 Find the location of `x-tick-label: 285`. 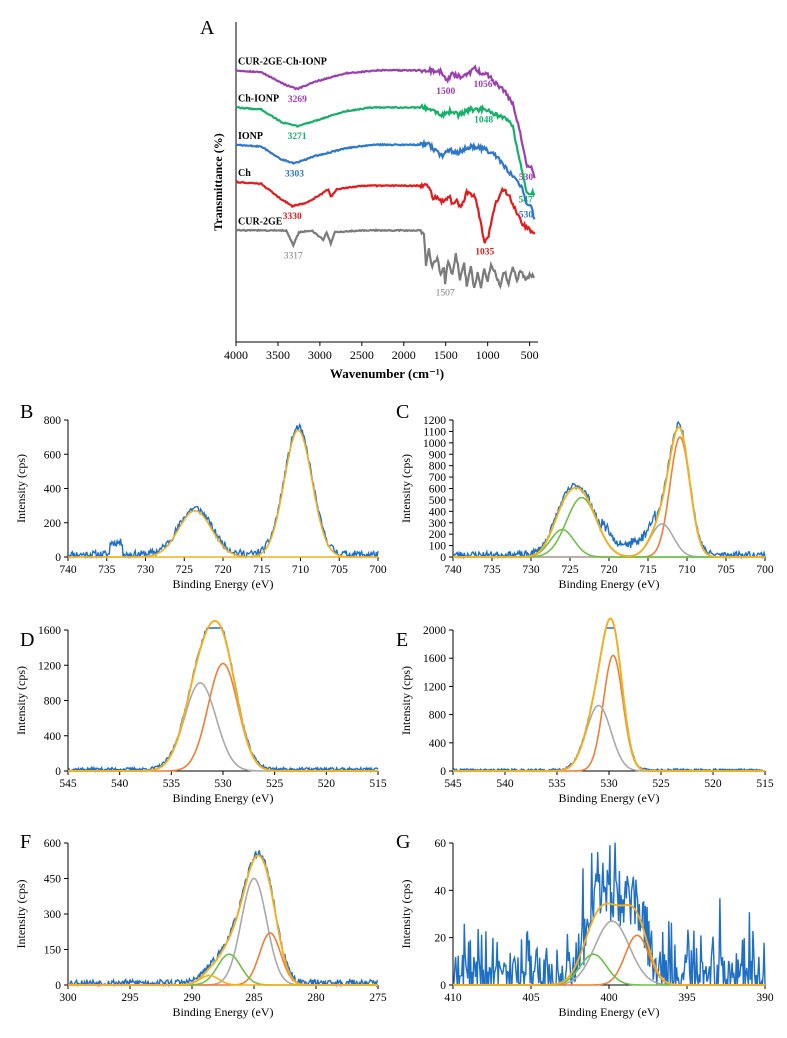

x-tick-label: 285 is located at coordinates (254, 998).